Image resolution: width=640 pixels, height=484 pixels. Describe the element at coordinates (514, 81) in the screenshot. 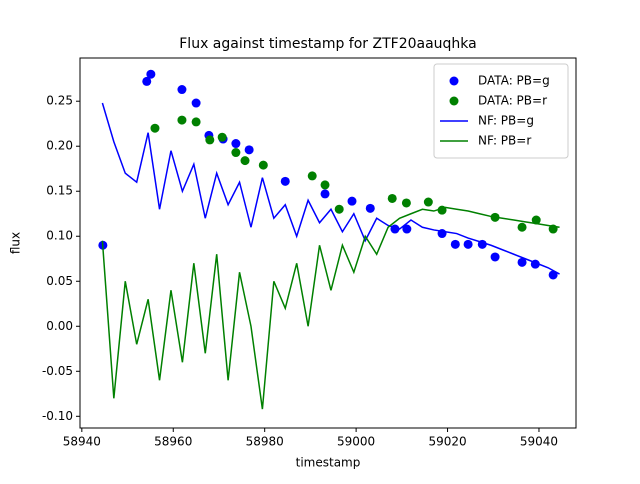

I see `legend-label: DATA: PB=g` at that location.